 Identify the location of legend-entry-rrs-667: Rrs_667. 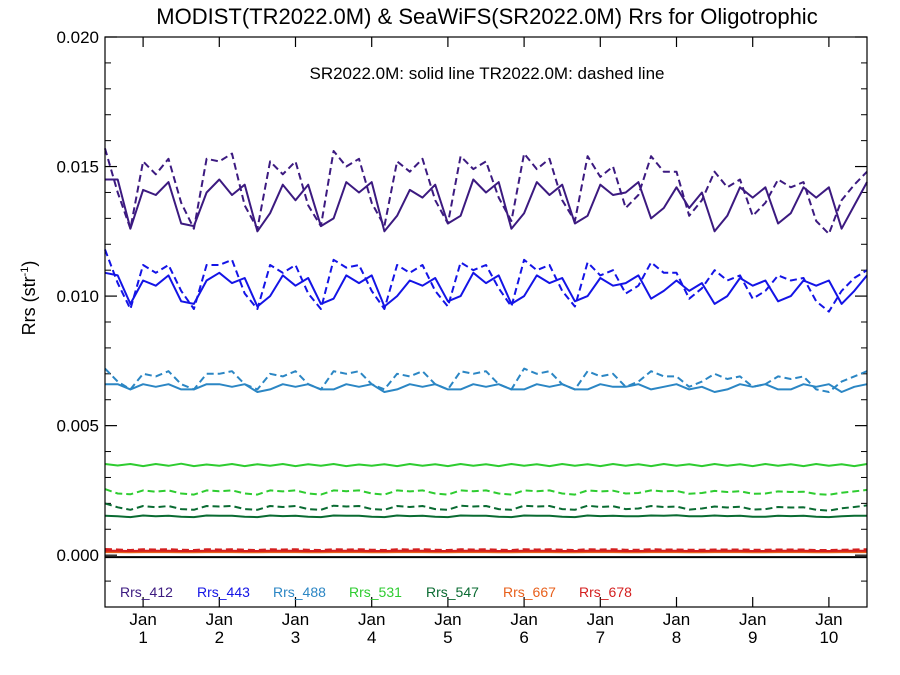
(529, 592).